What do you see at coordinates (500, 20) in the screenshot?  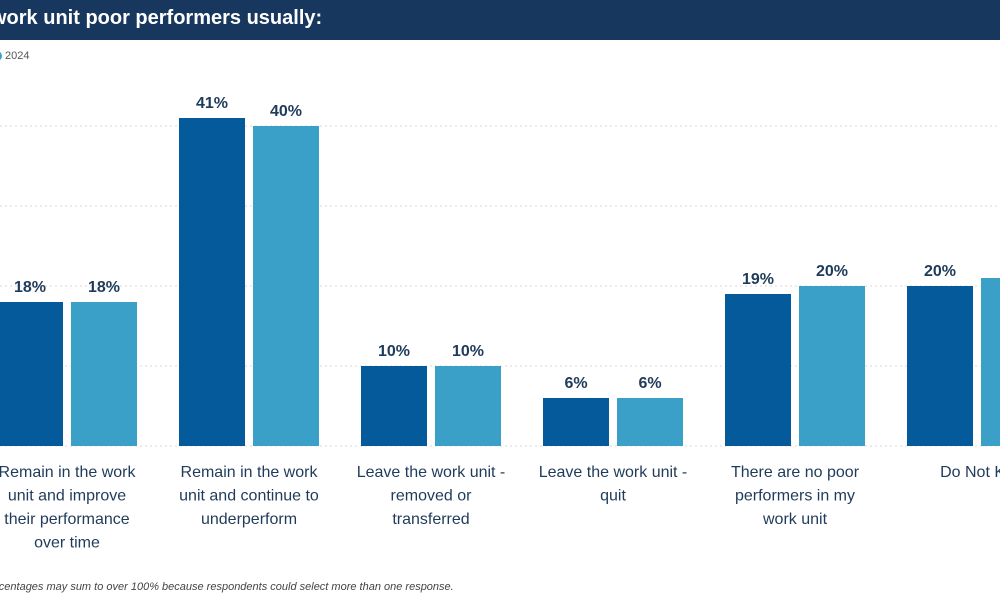 I see `title-bar: work unit poor performers usually:` at bounding box center [500, 20].